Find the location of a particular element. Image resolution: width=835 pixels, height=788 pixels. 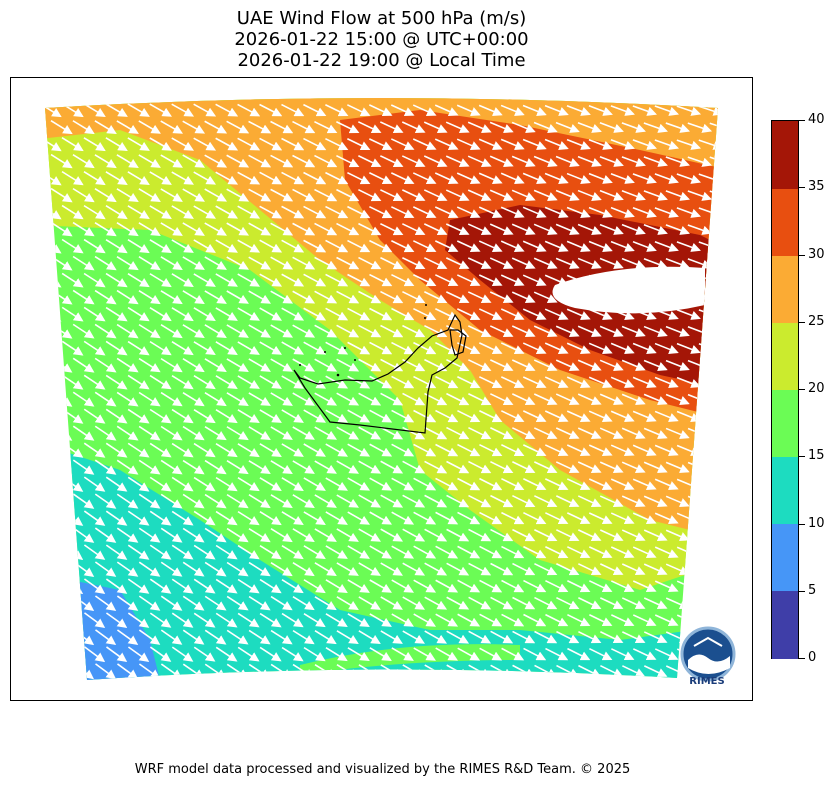

colorbar-segment is located at coordinates (785, 624).